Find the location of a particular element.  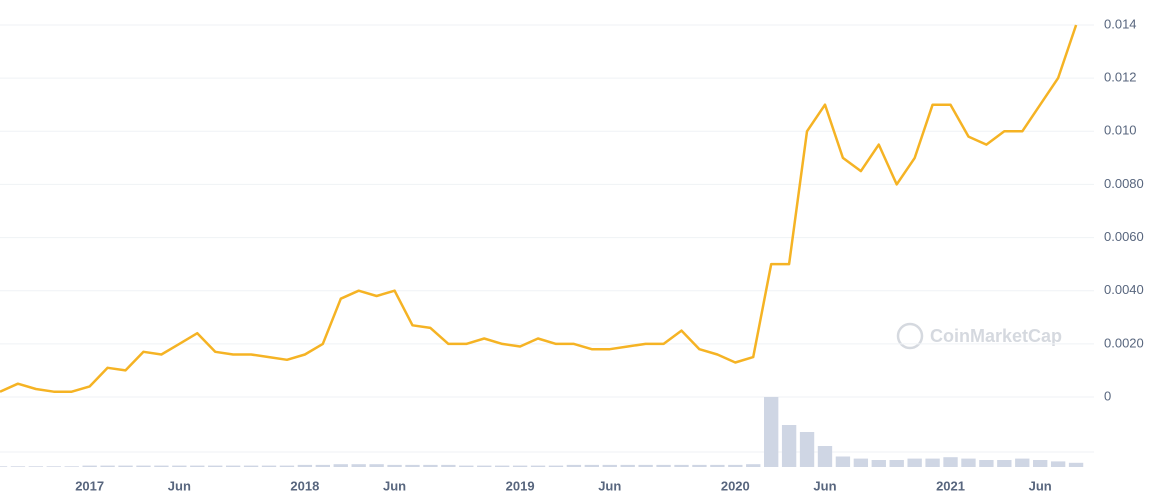

x-tick-label: 2018 is located at coordinates (304, 485).